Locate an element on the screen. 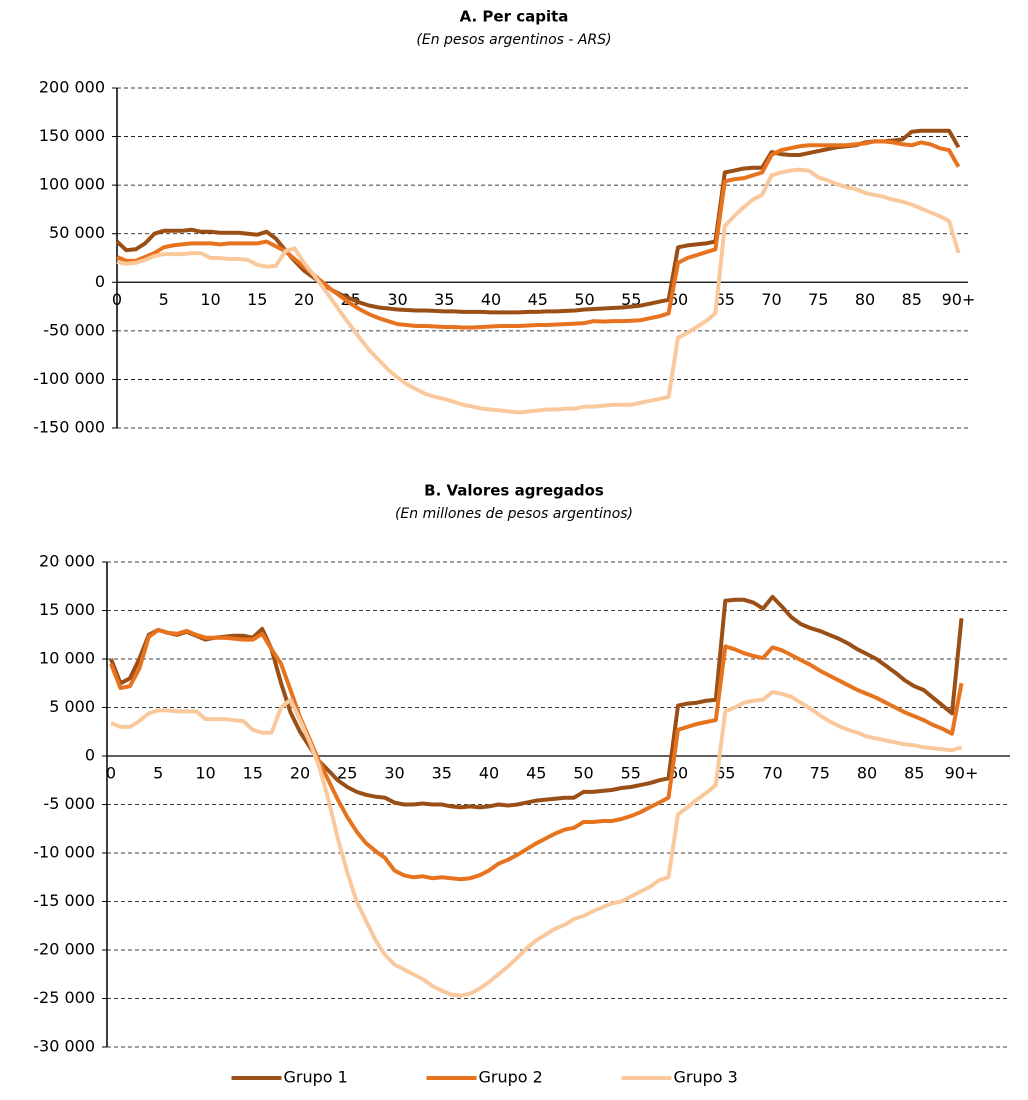 The width and height of the screenshot is (1028, 1100). legend-label: Grupo 2 is located at coordinates (511, 1077).